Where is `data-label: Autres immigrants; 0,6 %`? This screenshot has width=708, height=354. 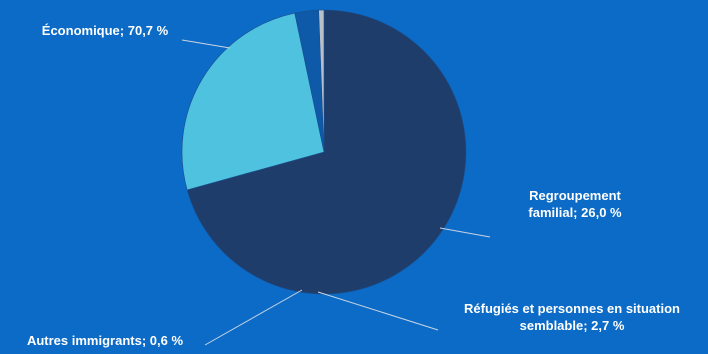
data-label: Autres immigrants; 0,6 % is located at coordinates (105, 340).